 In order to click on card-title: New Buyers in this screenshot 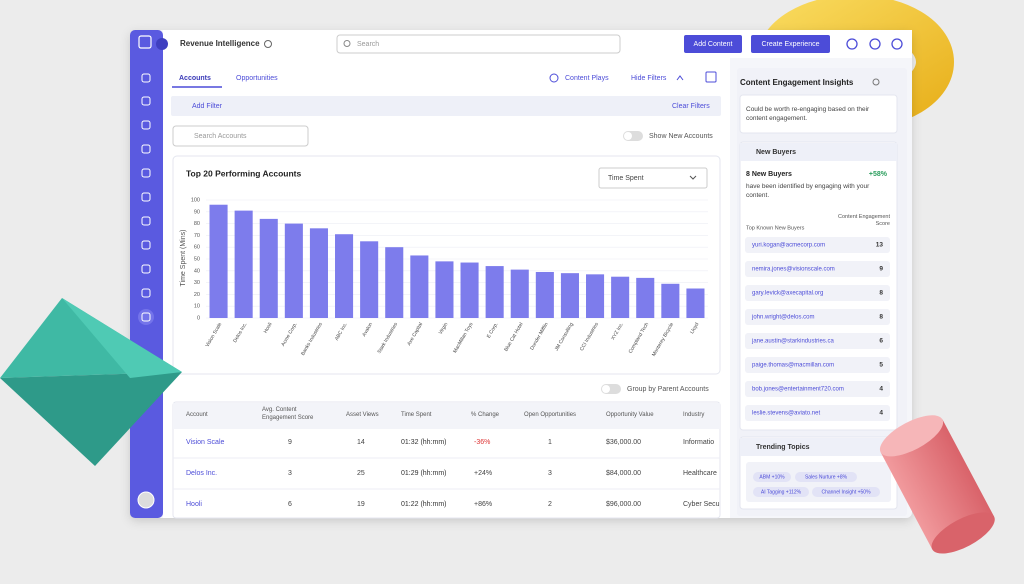, I will do `click(776, 152)`.